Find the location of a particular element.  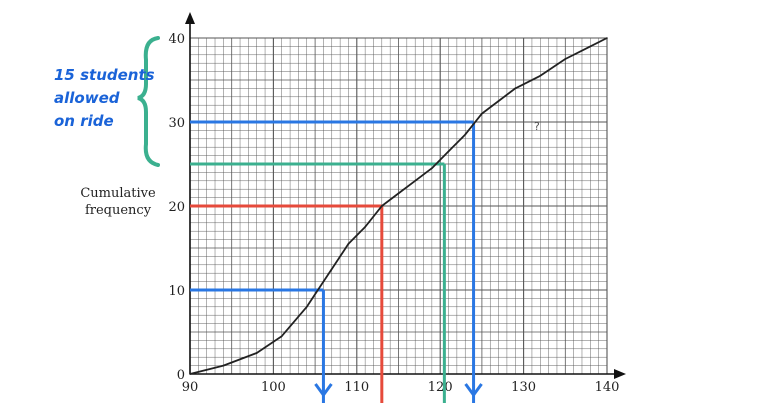

x-tick-label: 130 is located at coordinates (523, 387).